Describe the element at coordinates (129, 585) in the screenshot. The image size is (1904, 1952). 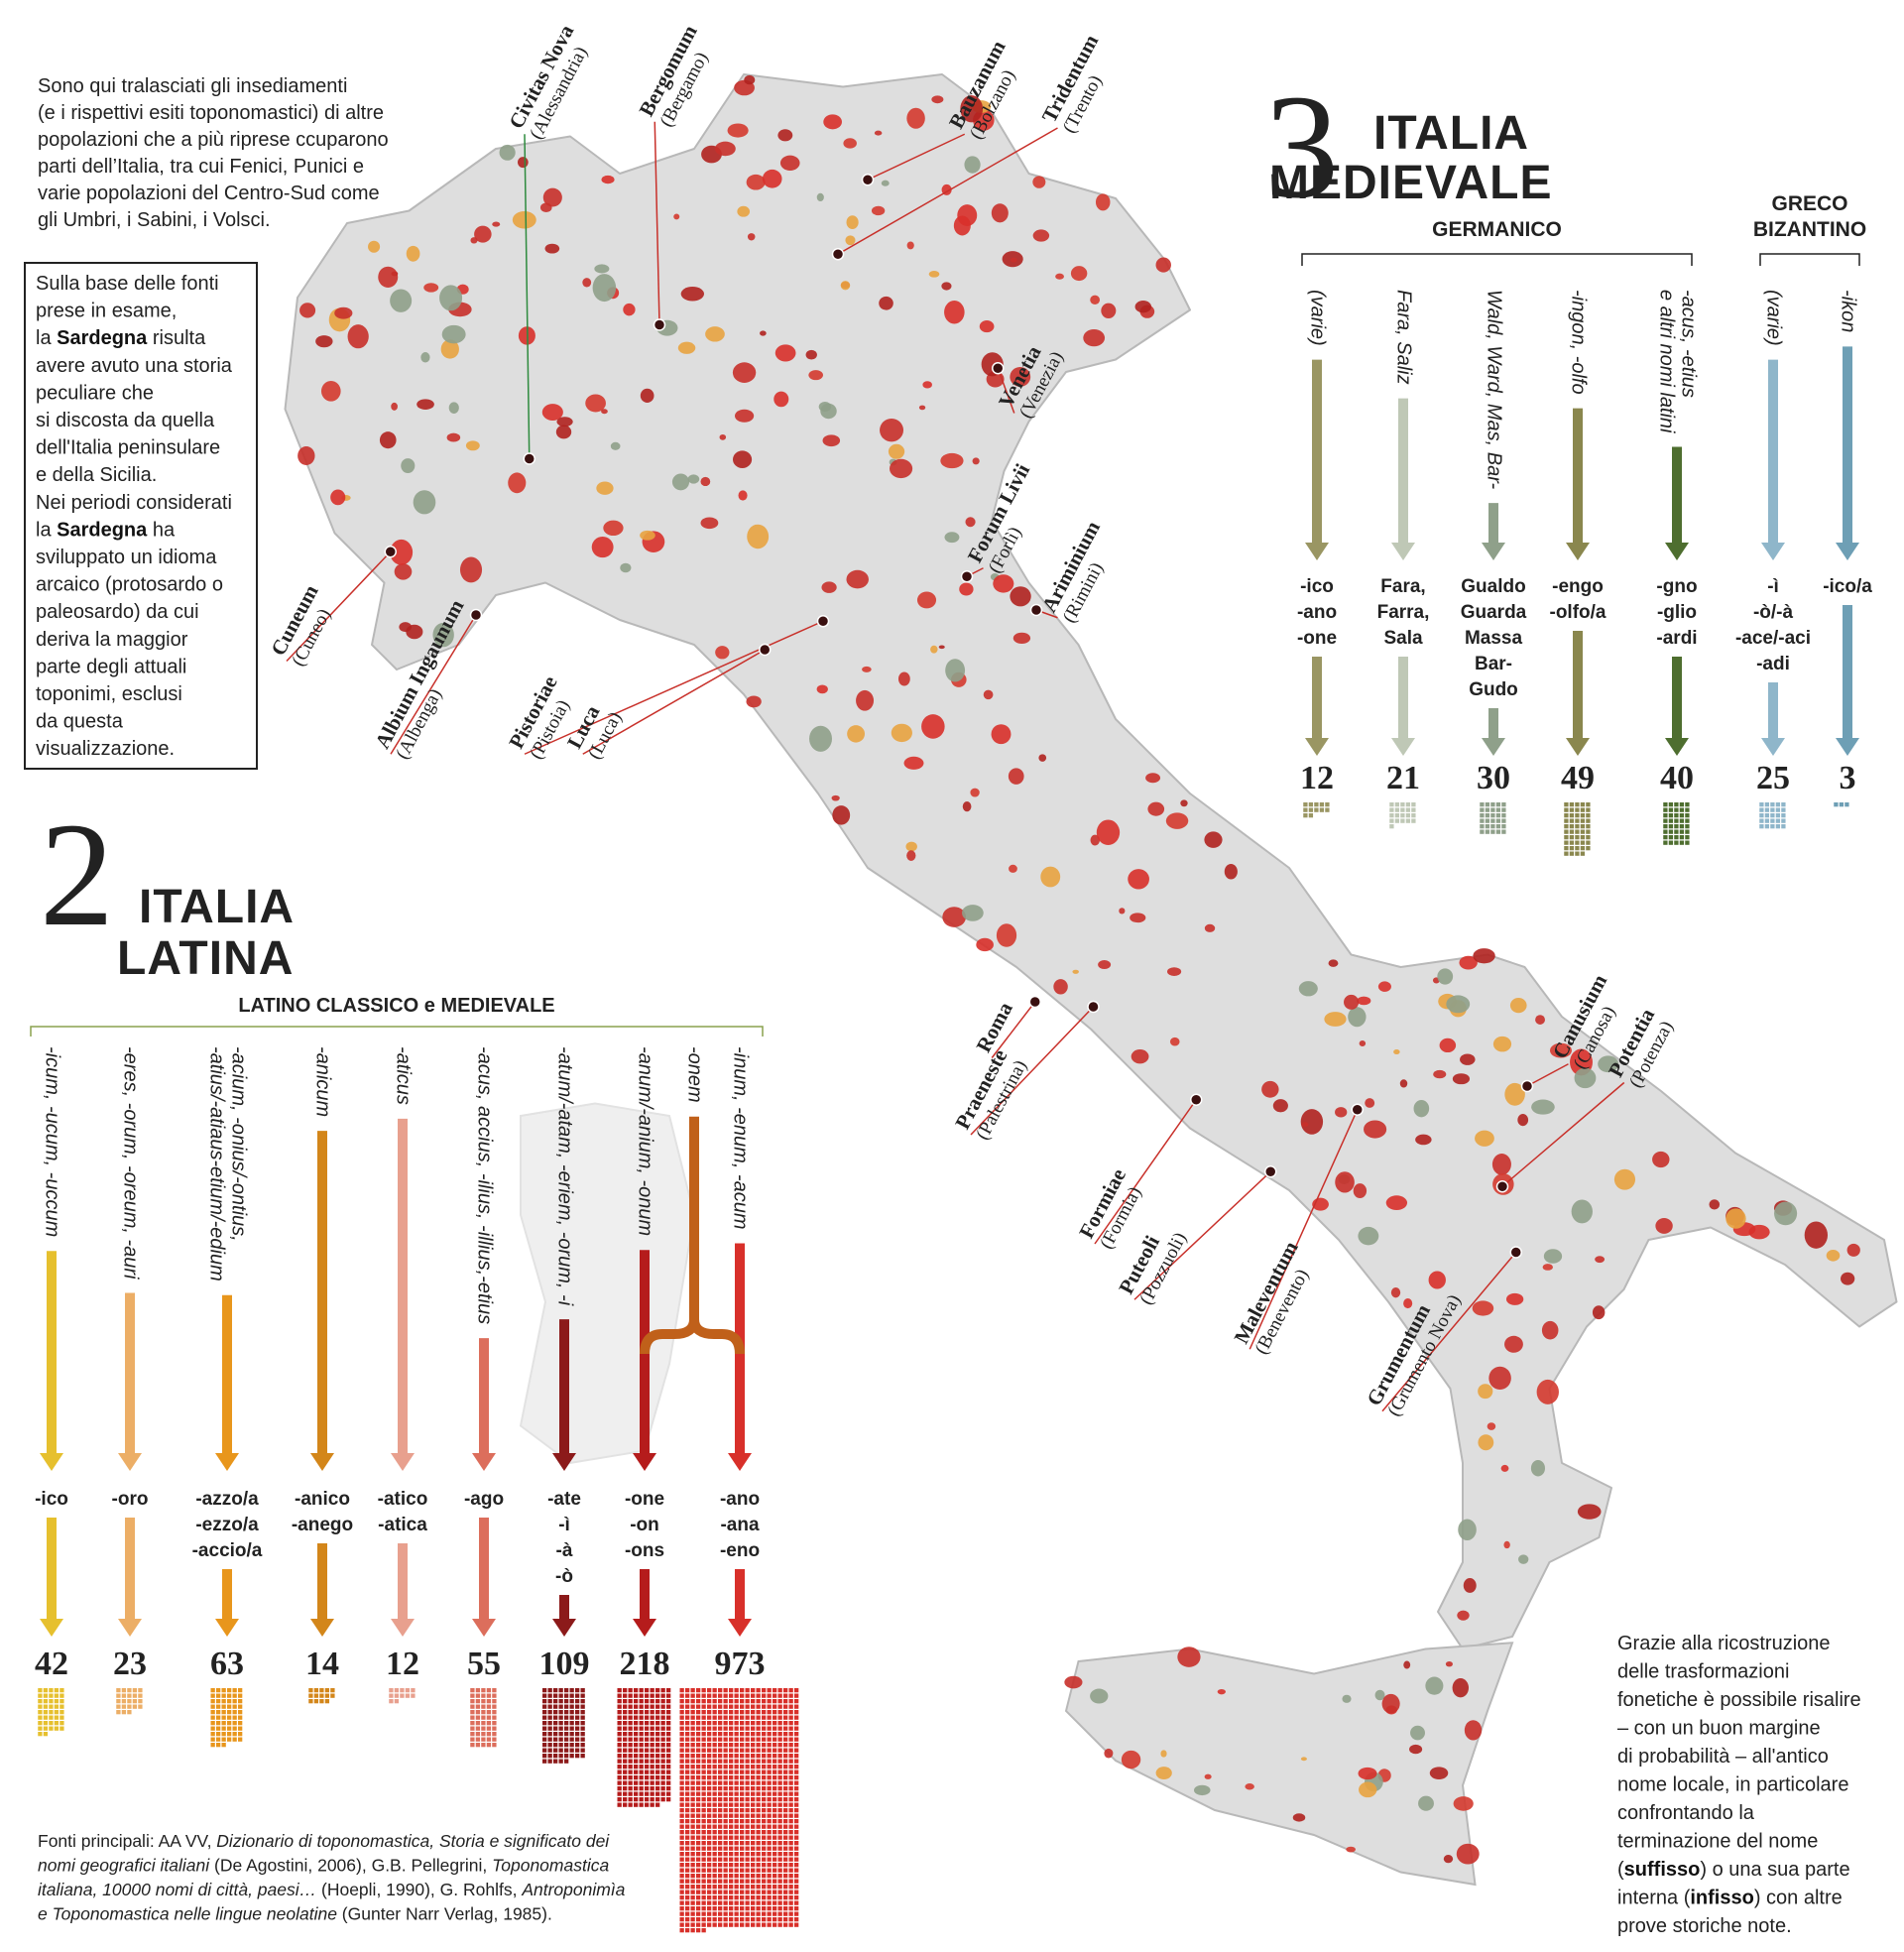
I see `text-line: arcaico (protosardo o` at that location.